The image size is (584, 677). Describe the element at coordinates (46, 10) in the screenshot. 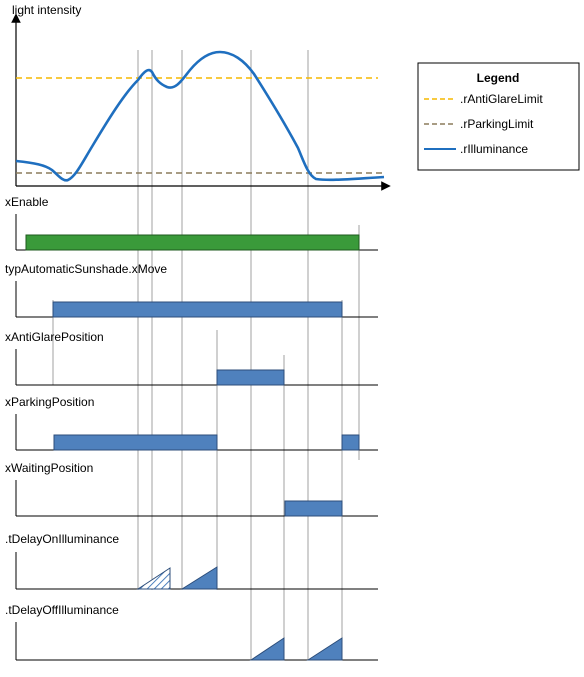

I see `y-axis-label: light intensity` at that location.